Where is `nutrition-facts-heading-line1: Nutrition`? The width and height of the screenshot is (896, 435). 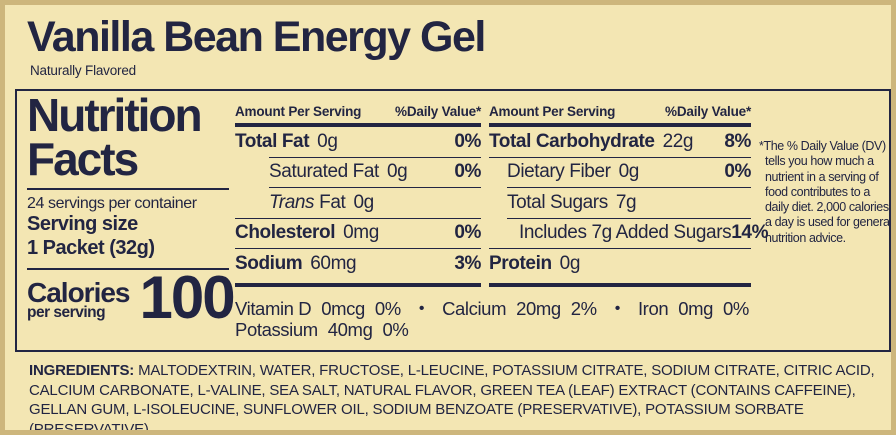 nutrition-facts-heading-line1: Nutrition is located at coordinates (115, 115).